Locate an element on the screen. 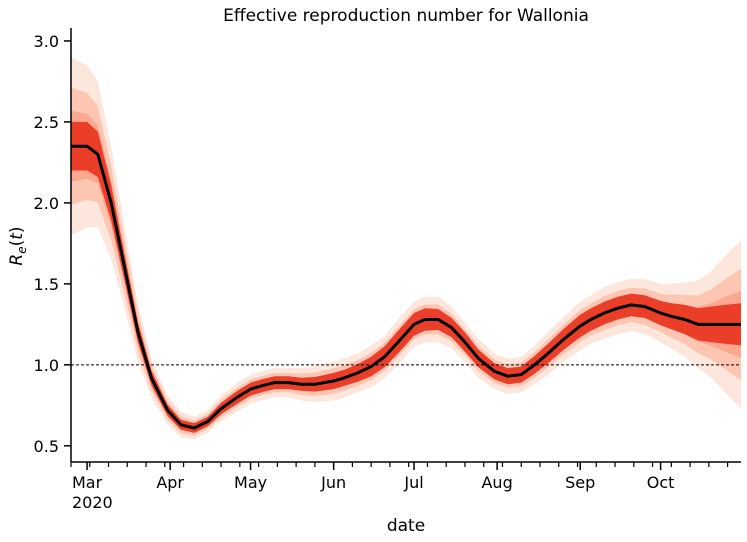 The height and width of the screenshot is (542, 747). x-tick-label: Apr is located at coordinates (170, 482).